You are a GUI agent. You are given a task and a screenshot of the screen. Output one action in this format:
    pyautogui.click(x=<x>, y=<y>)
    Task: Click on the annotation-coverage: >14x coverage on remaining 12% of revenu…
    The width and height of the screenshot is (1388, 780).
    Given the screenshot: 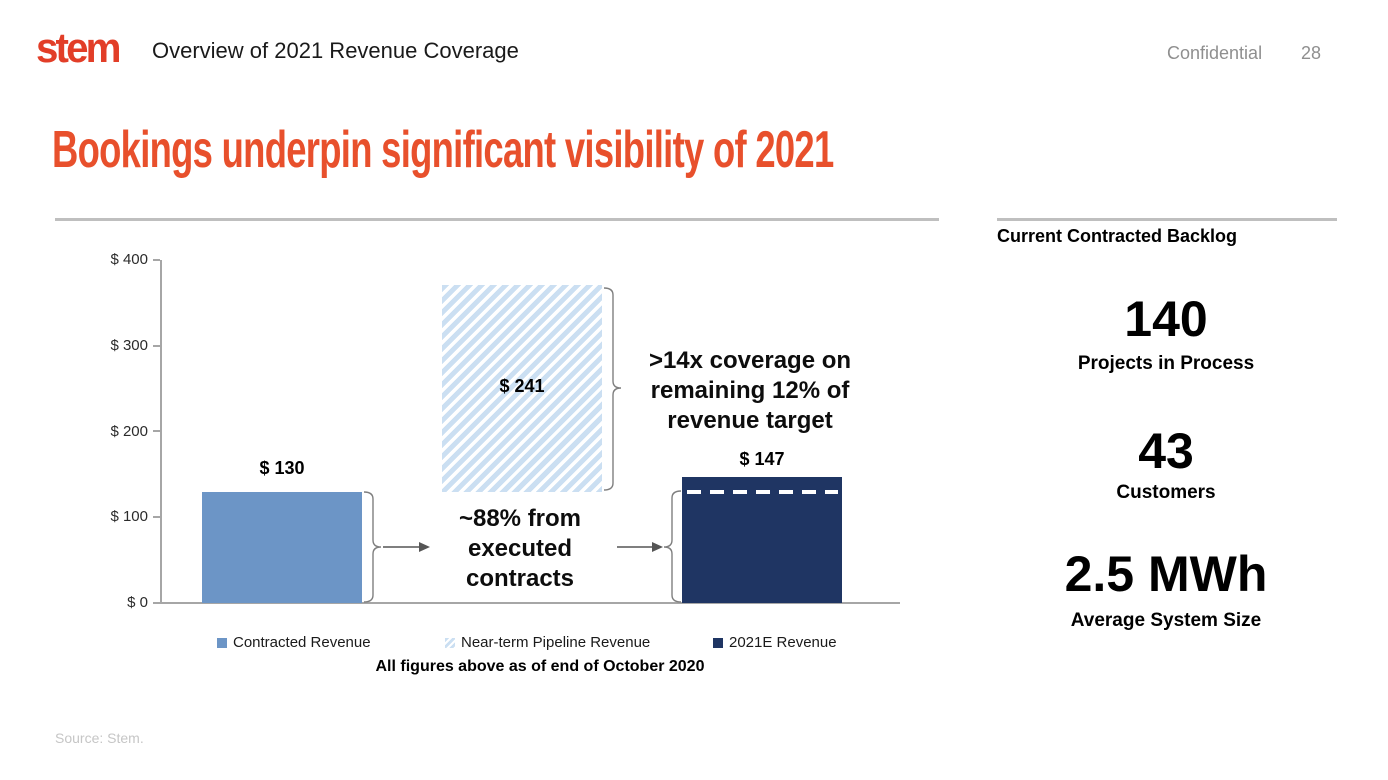 What is the action you would take?
    pyautogui.click(x=750, y=391)
    